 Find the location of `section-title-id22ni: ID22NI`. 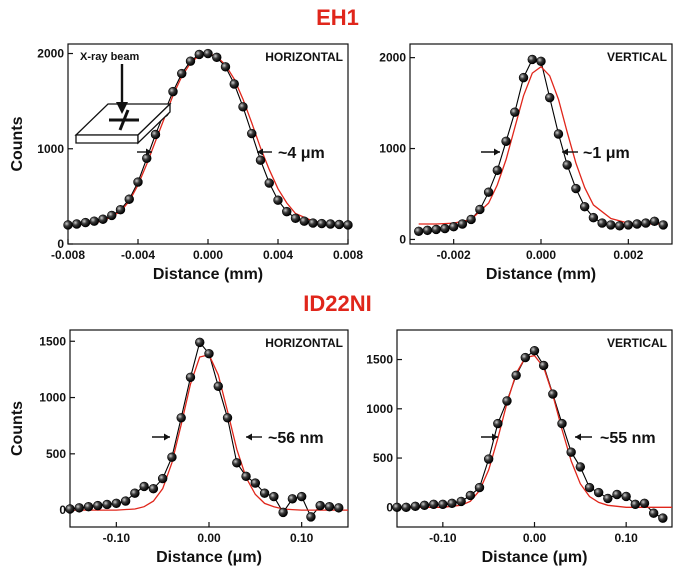

section-title-id22ni: ID22NI is located at coordinates (337, 303).